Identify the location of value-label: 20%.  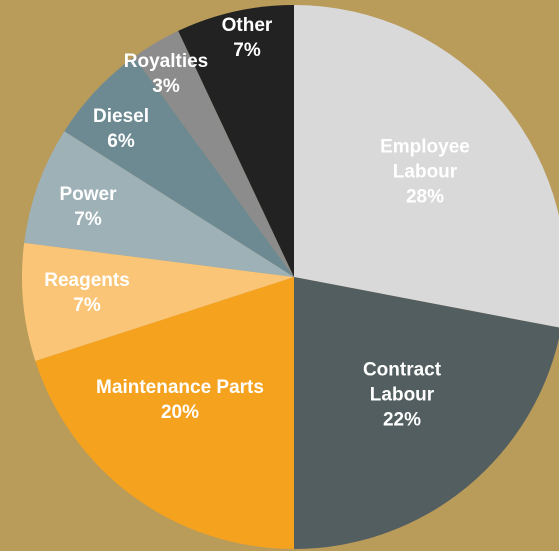
(180, 412).